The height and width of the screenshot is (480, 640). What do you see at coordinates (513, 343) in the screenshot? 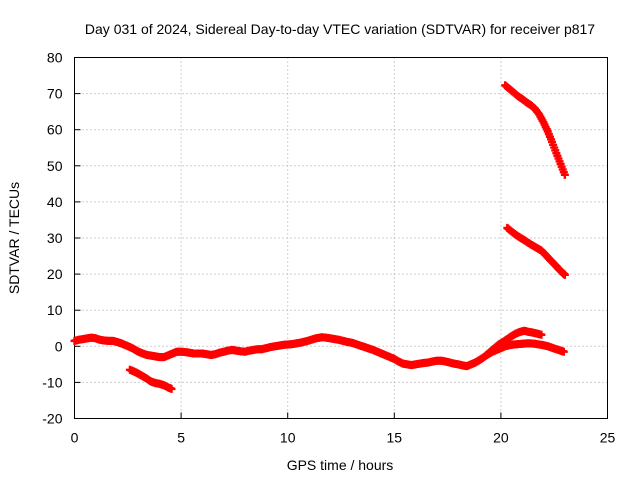
I see `series-rising-track` at bounding box center [513, 343].